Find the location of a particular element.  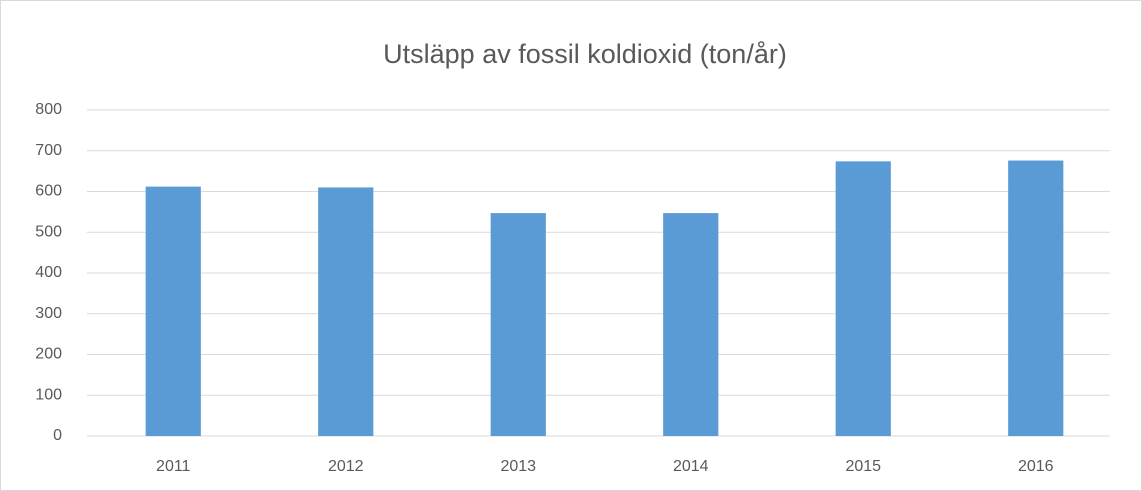

y-tick-label: 200 is located at coordinates (48, 354).